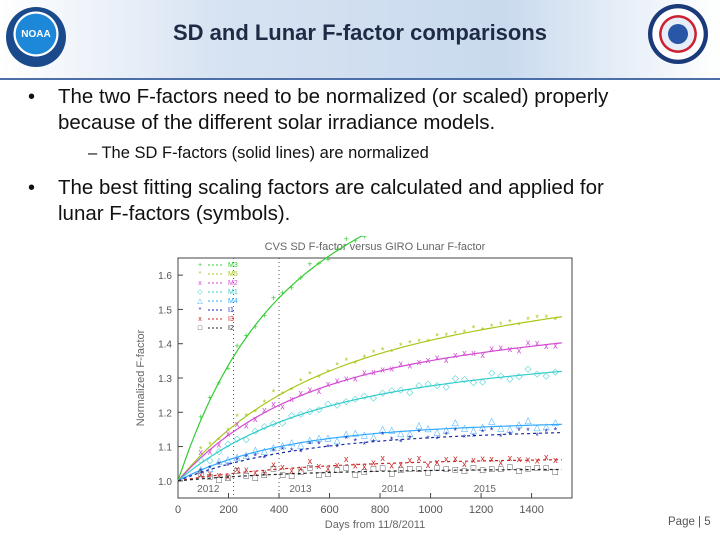 This screenshot has height=541, width=720. Describe the element at coordinates (678, 34) in the screenshot. I see `nssc-logo-icon` at that location.